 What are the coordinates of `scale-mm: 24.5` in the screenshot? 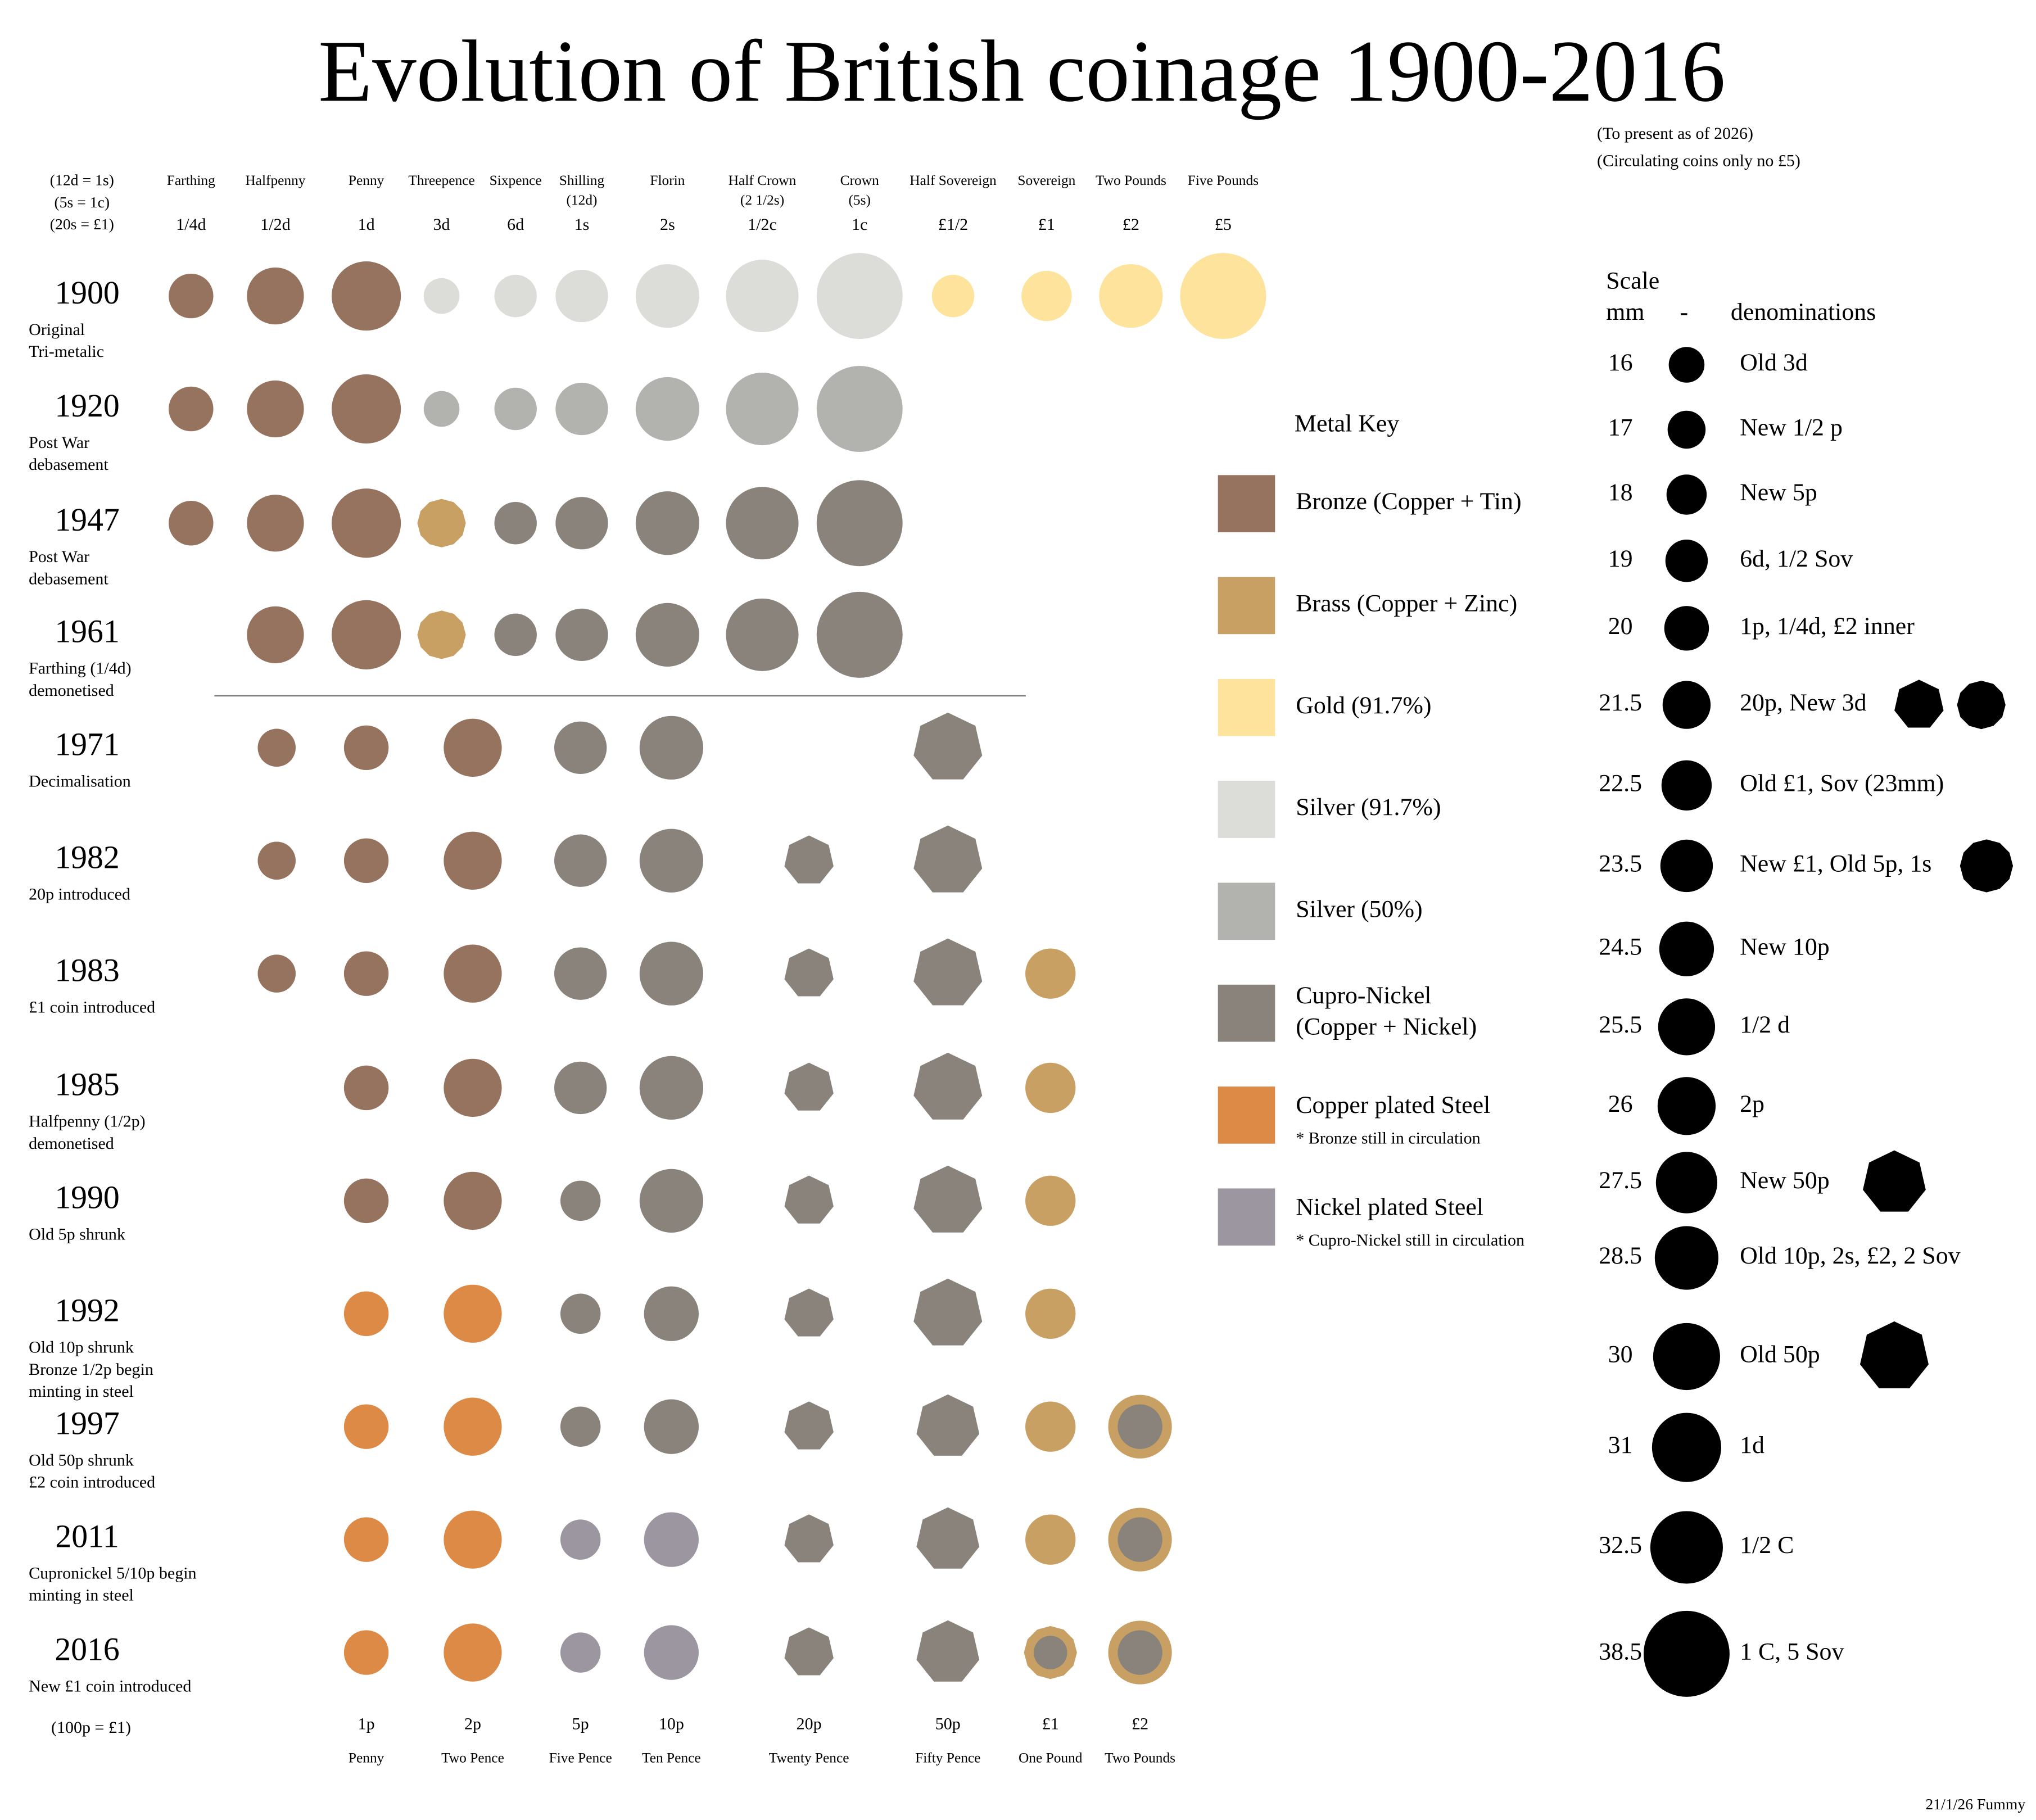 It's located at (1621, 946).